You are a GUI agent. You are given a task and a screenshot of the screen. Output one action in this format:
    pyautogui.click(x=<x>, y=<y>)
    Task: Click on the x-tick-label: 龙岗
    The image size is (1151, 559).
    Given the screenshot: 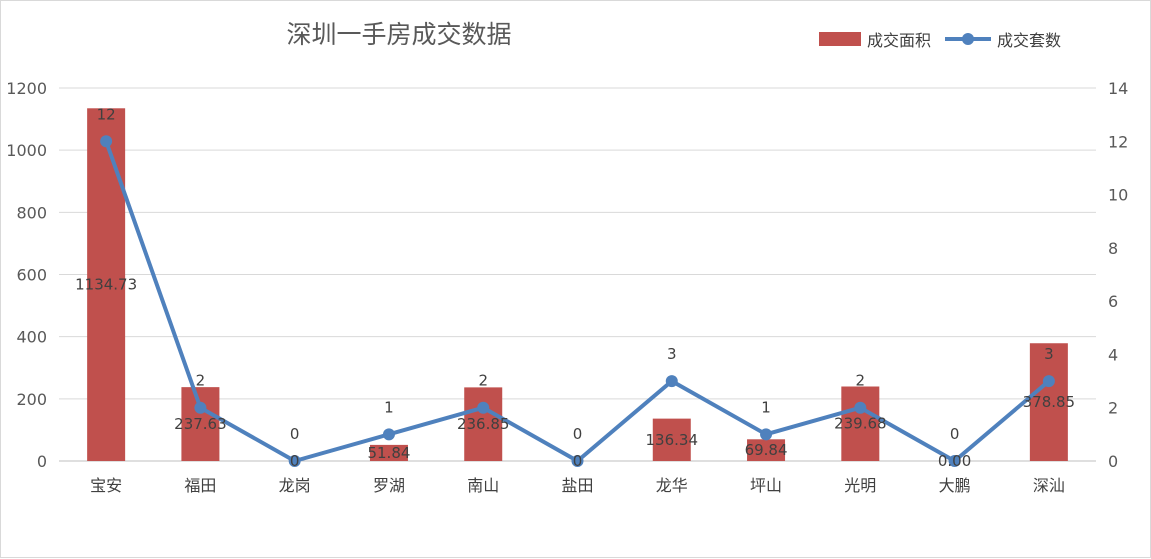 What is the action you would take?
    pyautogui.click(x=295, y=485)
    